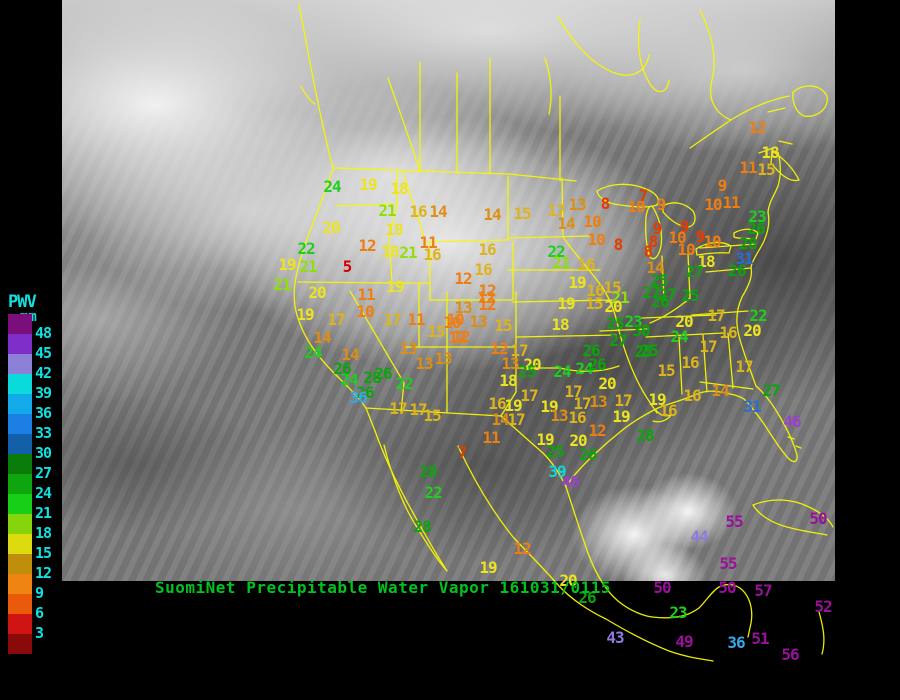 This screenshot has width=900, height=700. Describe the element at coordinates (823, 606) in the screenshot. I see `station-pwv-value: 52` at that location.